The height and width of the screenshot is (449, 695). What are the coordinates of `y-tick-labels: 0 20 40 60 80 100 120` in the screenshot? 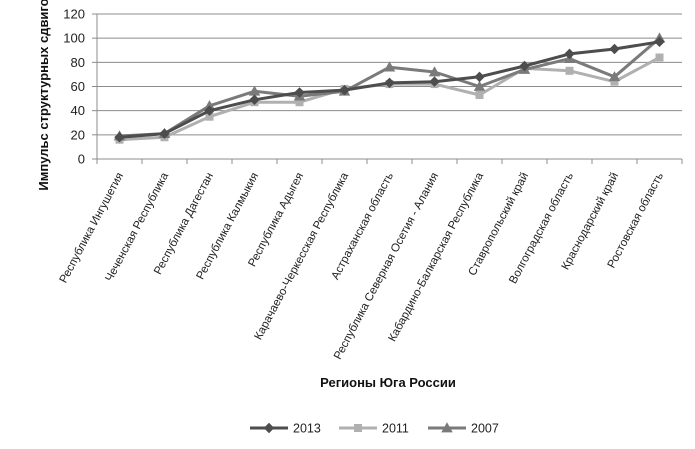 It's located at (74, 87).